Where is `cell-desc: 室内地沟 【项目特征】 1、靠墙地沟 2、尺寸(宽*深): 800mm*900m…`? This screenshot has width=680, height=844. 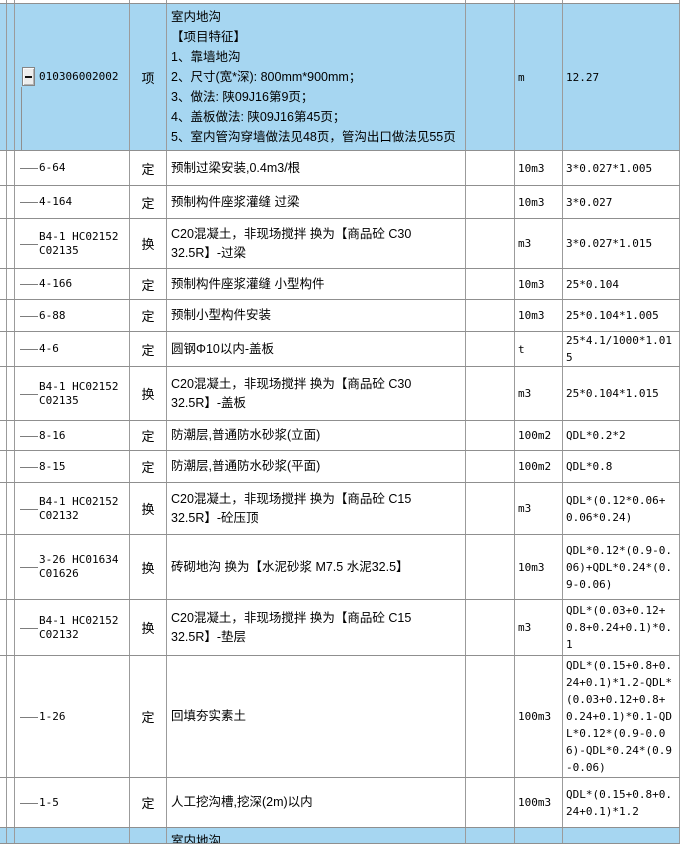 cell-desc: 室内地沟 【项目特征】 1、靠墙地沟 2、尺寸(宽*深): 800mm*900m… is located at coordinates (316, 77).